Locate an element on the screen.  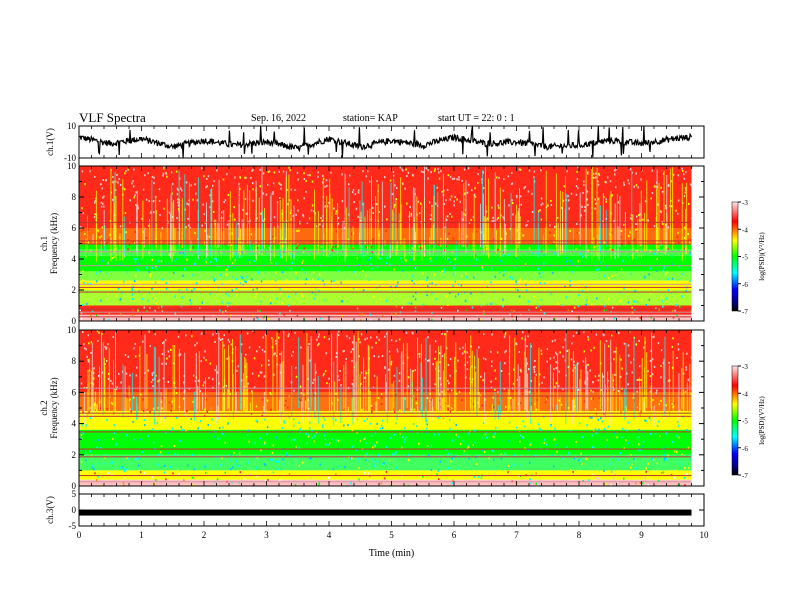
station-label: station= KAP is located at coordinates (370, 118).